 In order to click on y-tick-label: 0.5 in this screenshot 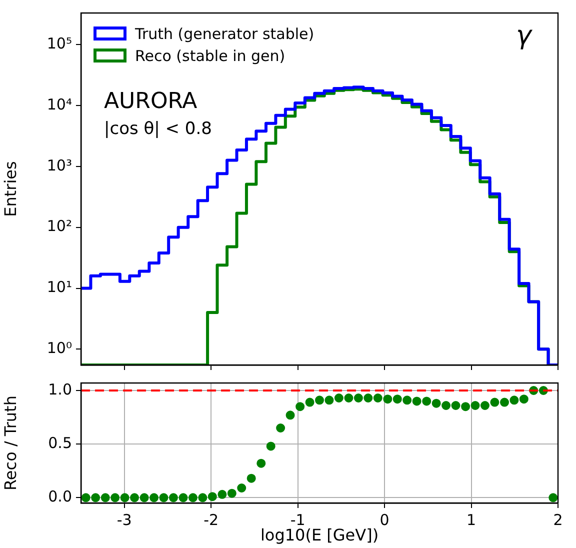, I will do `click(60, 443)`.